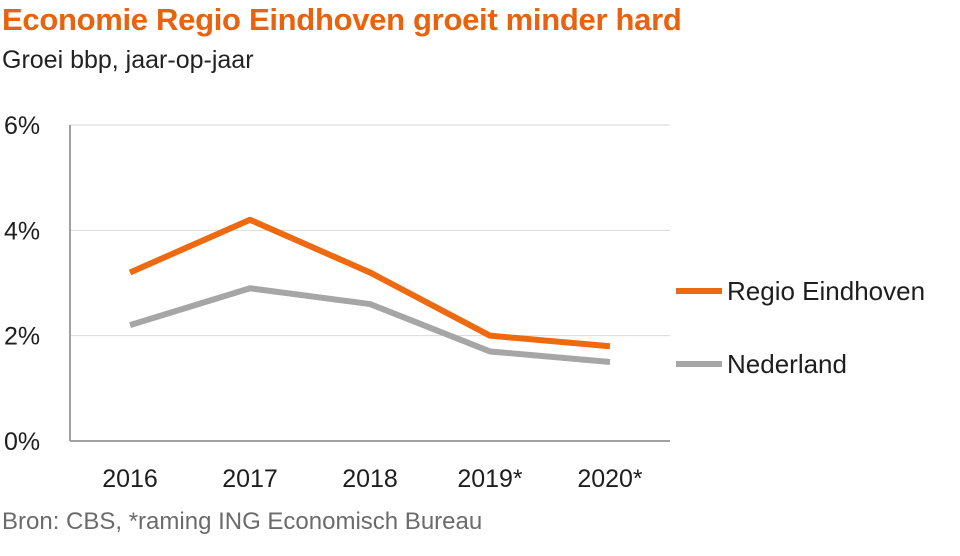 Image resolution: width=960 pixels, height=556 pixels. What do you see at coordinates (826, 291) in the screenshot?
I see `legend-label: Regio Eindhoven` at bounding box center [826, 291].